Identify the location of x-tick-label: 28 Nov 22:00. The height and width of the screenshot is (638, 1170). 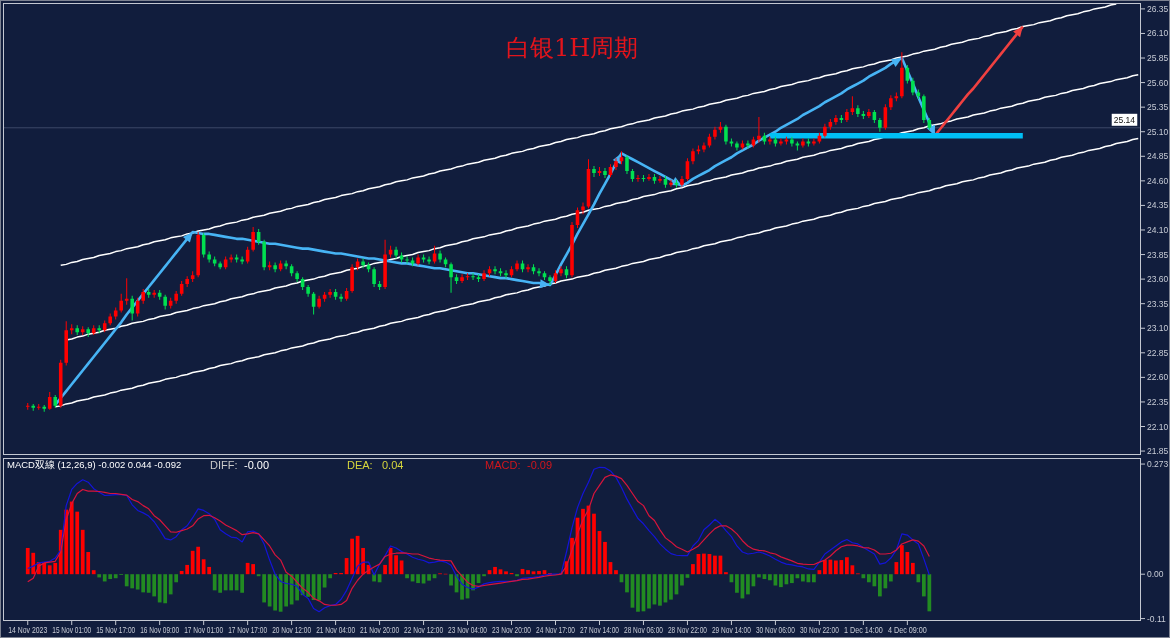
(687, 630).